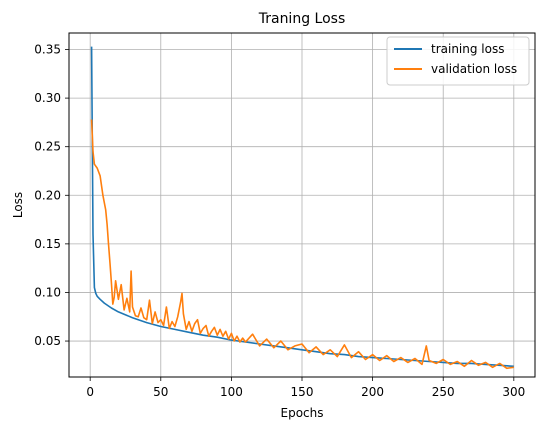 This screenshot has height=429, width=550. Describe the element at coordinates (231, 392) in the screenshot. I see `x-tick-label: 100` at that location.